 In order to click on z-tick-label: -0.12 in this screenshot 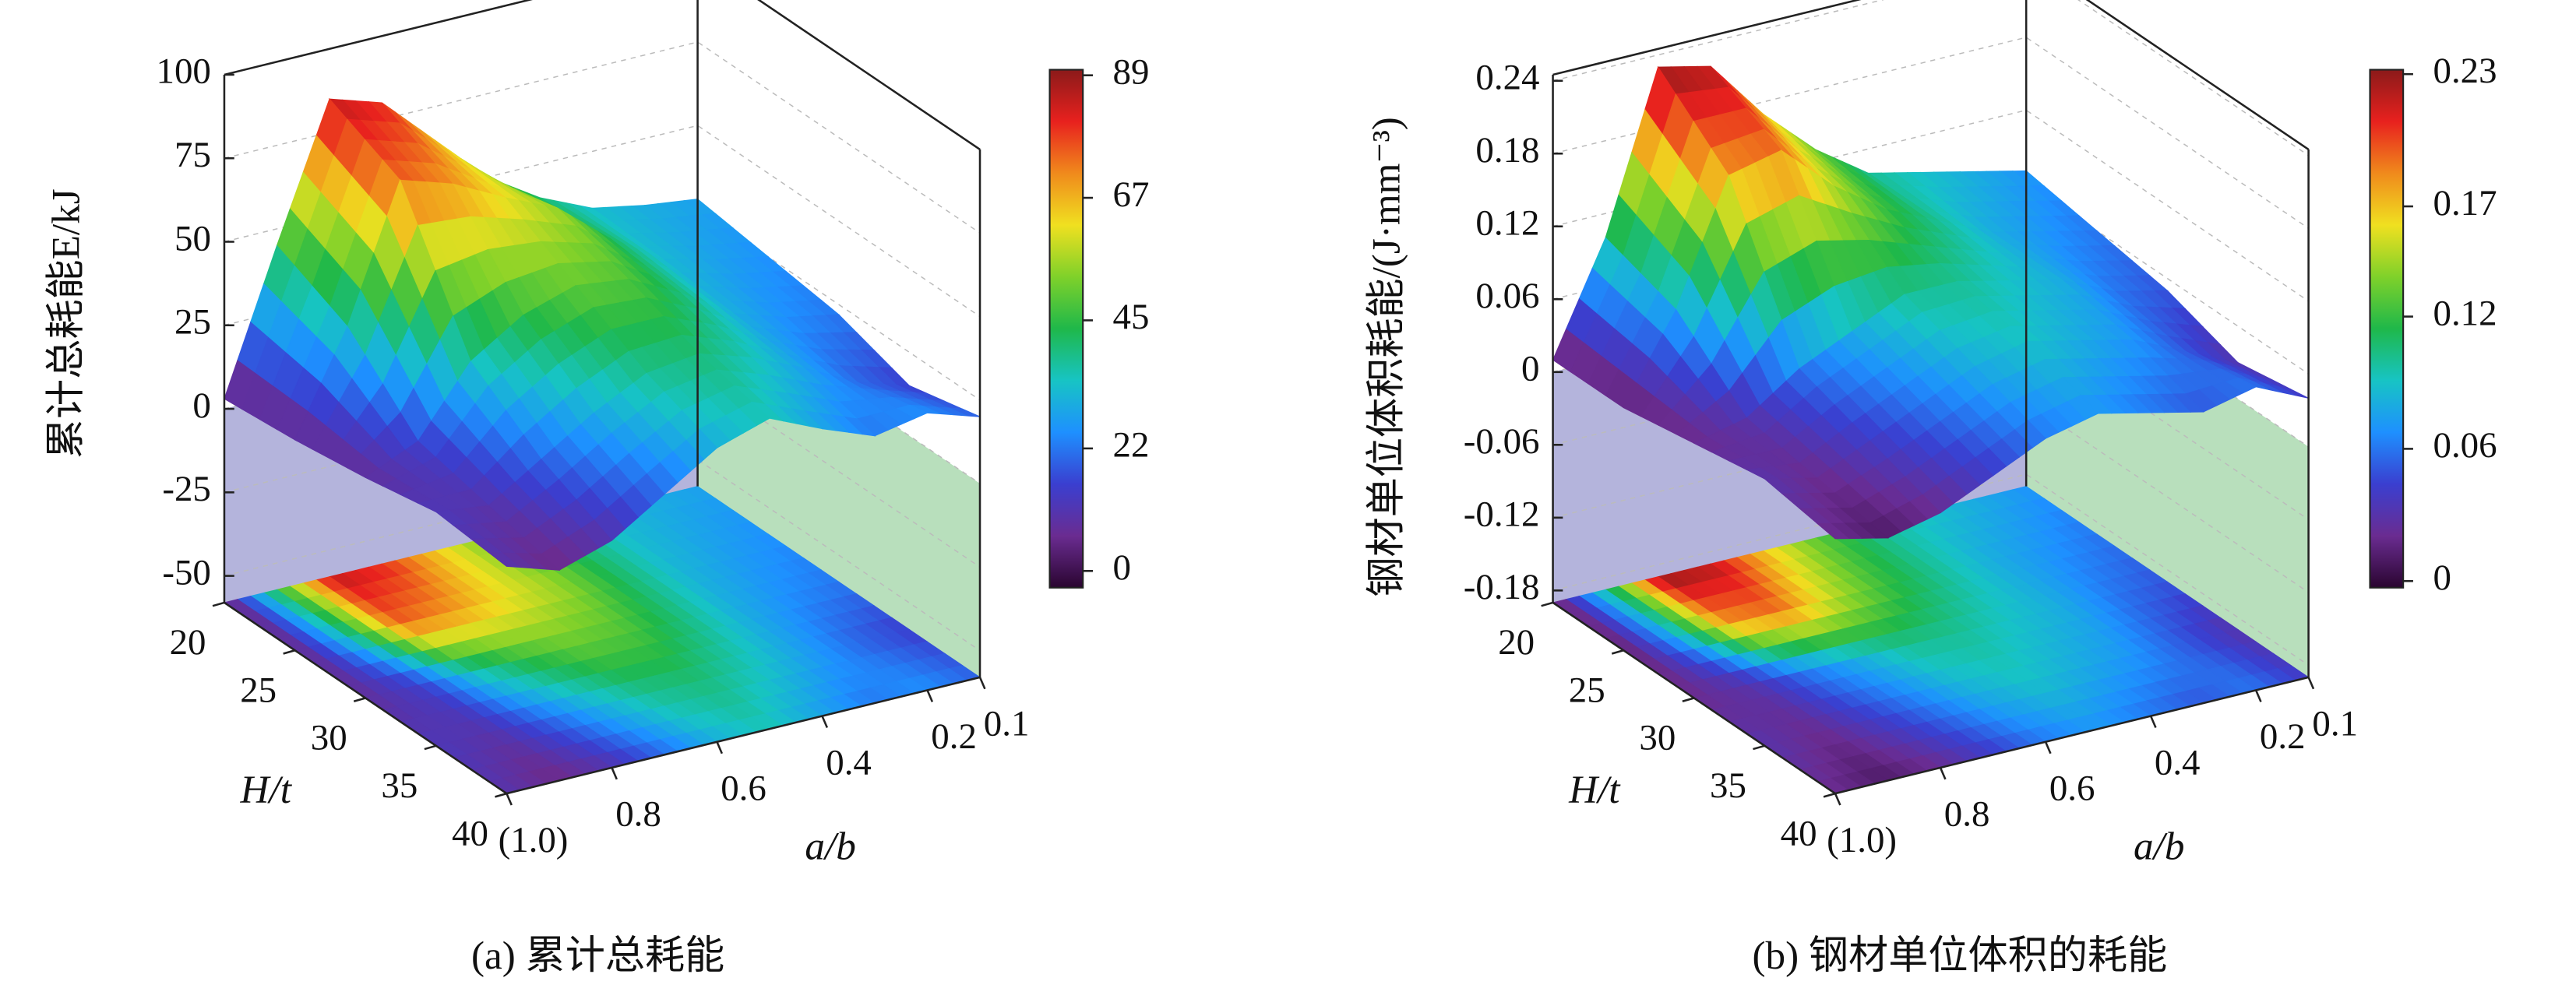, I will do `click(1502, 514)`.